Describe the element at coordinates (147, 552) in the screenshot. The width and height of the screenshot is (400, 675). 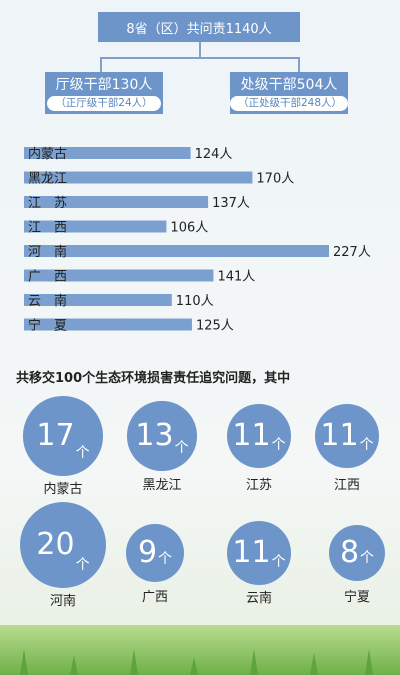
I see `bubble-value: 9` at that location.